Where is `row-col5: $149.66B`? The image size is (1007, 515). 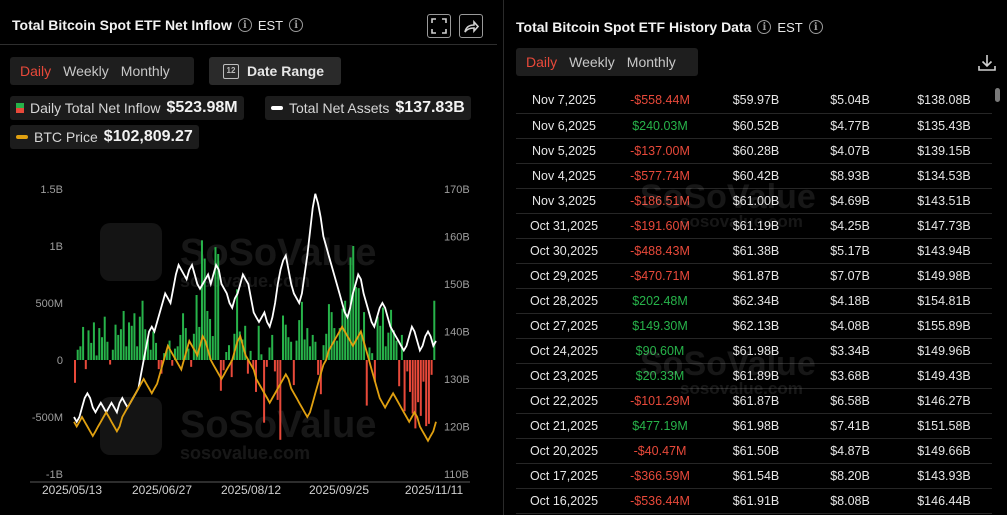 row-col5: $149.66B is located at coordinates (944, 451).